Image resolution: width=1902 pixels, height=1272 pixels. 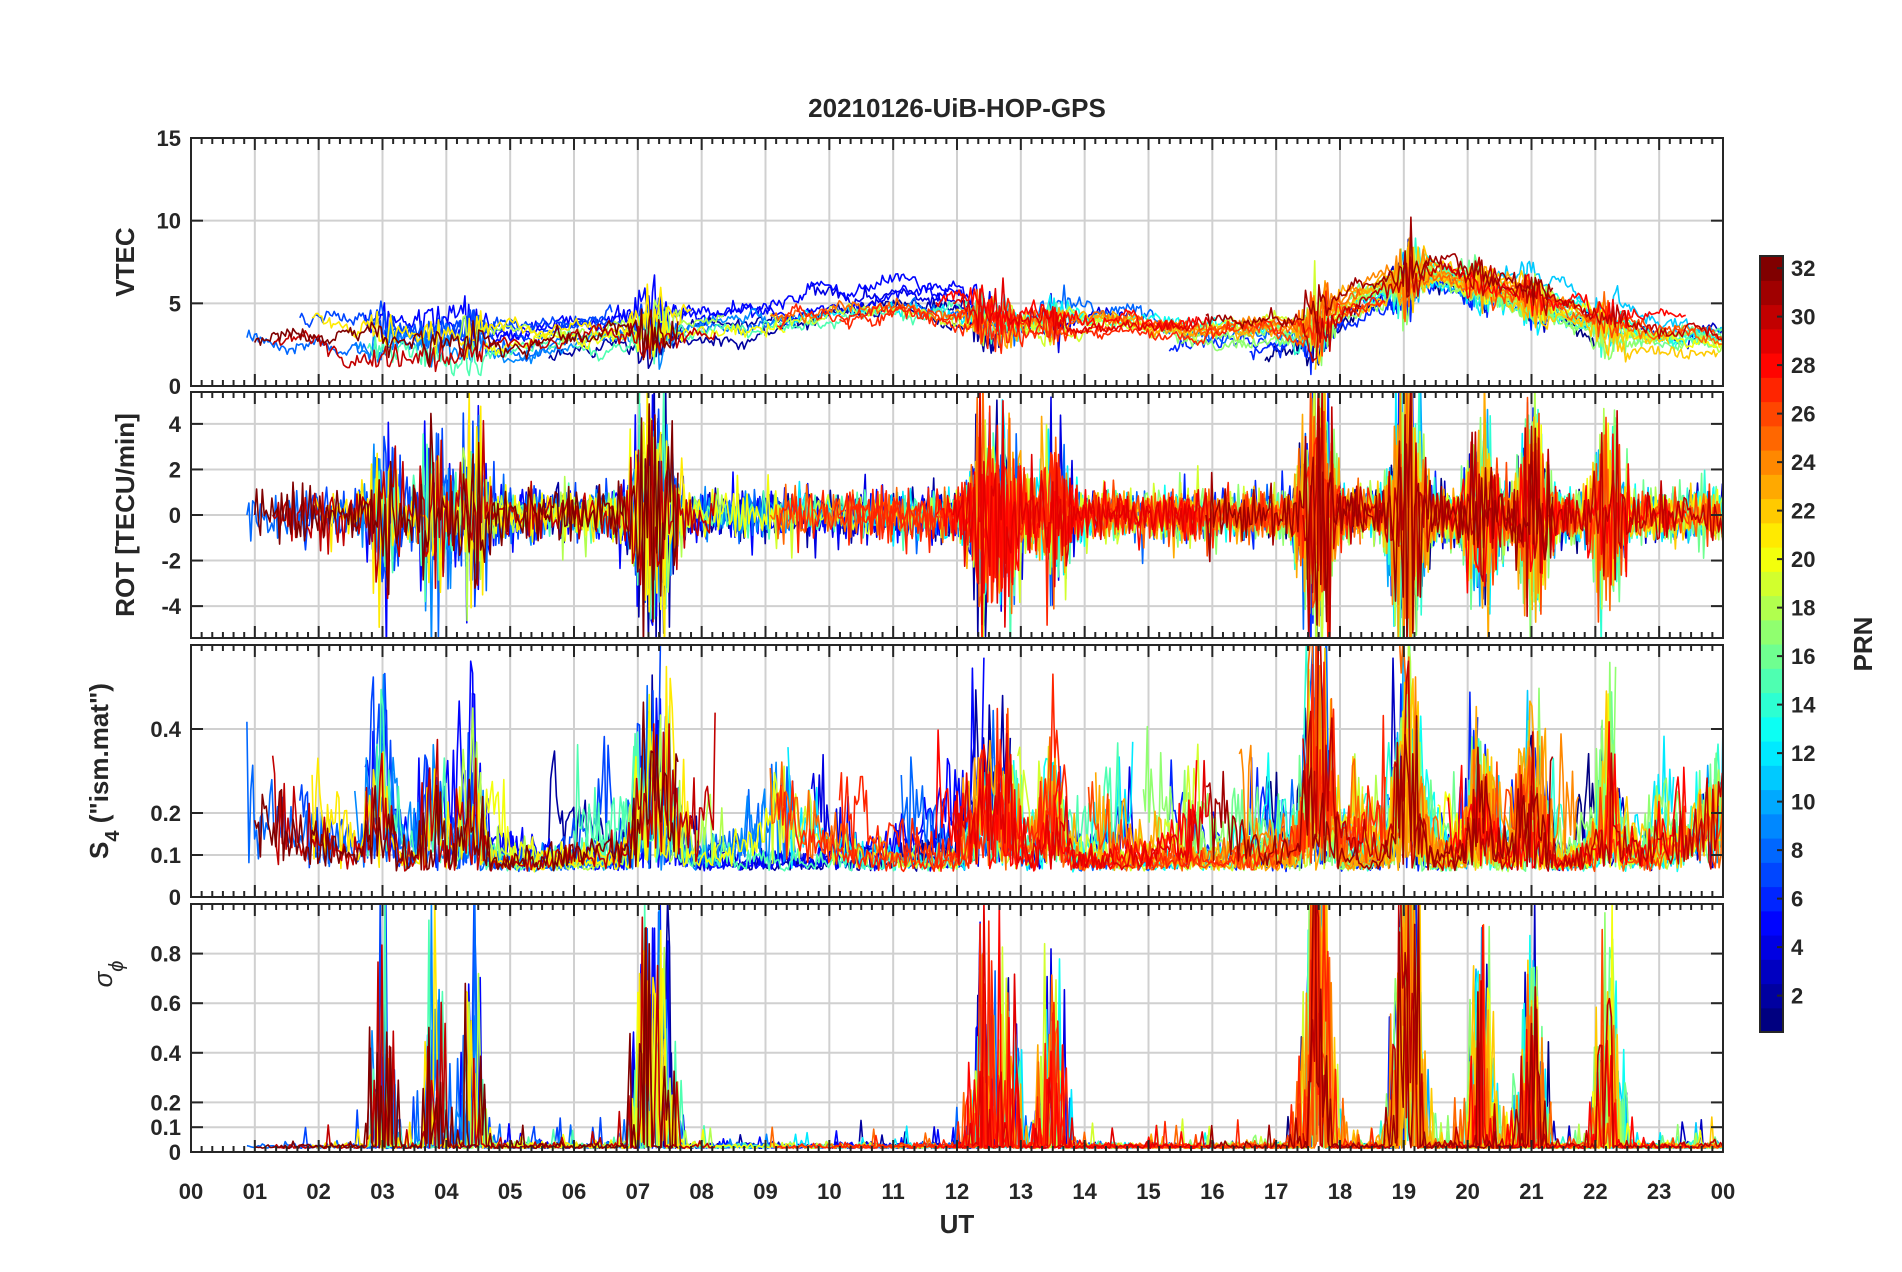 What do you see at coordinates (574, 1191) in the screenshot?
I see `x-tick-label: 06` at bounding box center [574, 1191].